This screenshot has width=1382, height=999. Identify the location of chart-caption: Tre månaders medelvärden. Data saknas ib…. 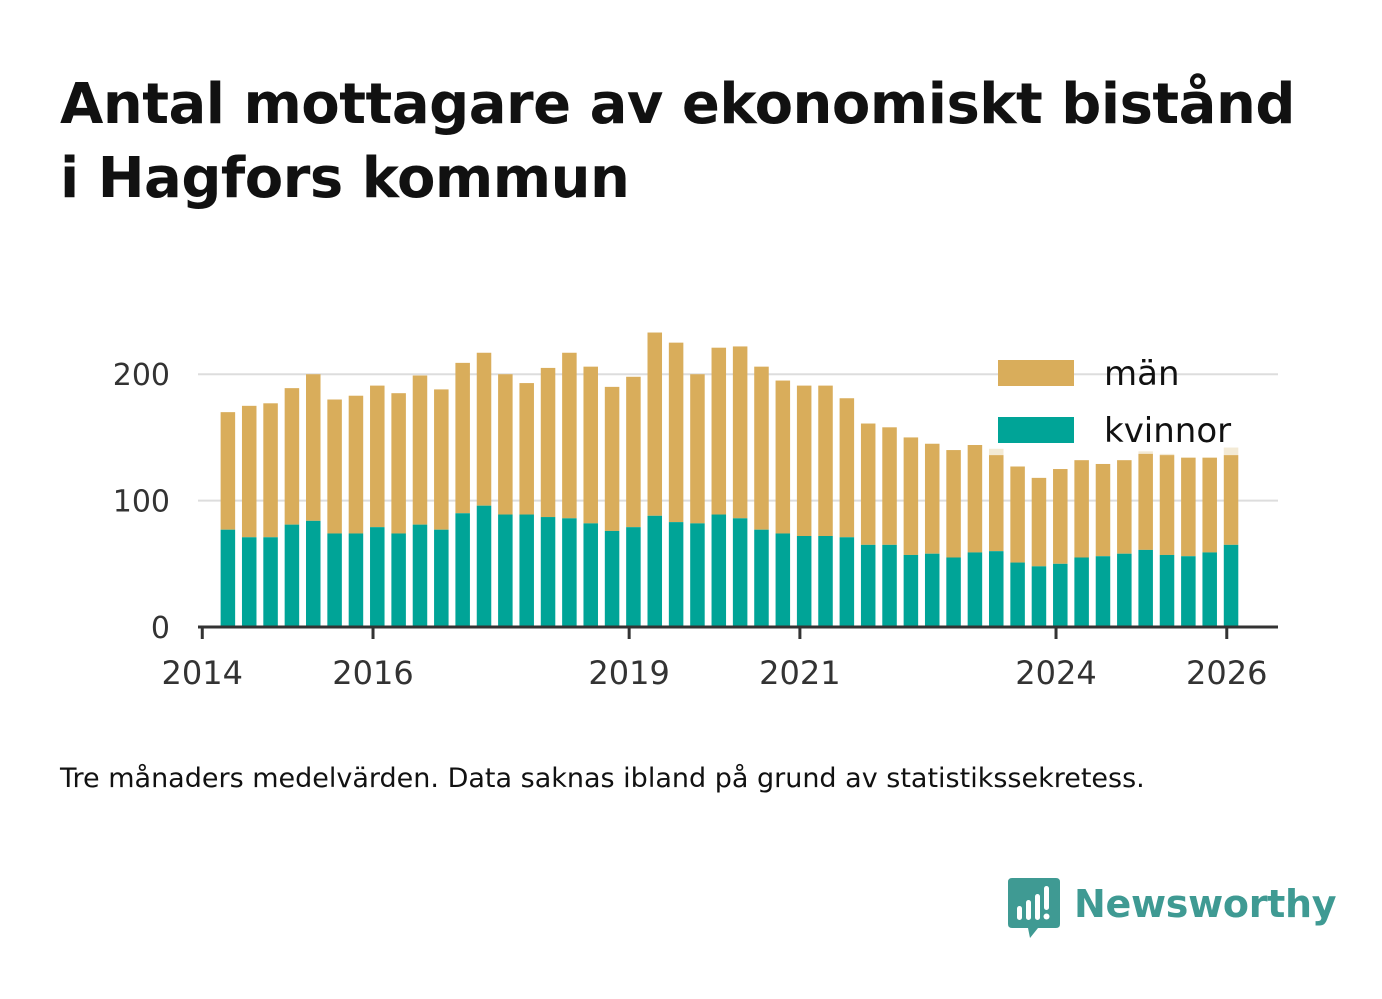
(602, 778).